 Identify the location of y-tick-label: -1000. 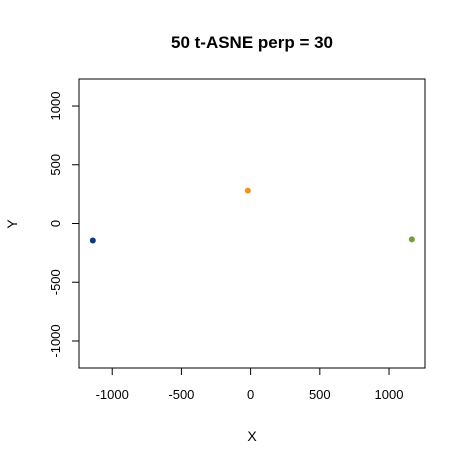
(55, 340).